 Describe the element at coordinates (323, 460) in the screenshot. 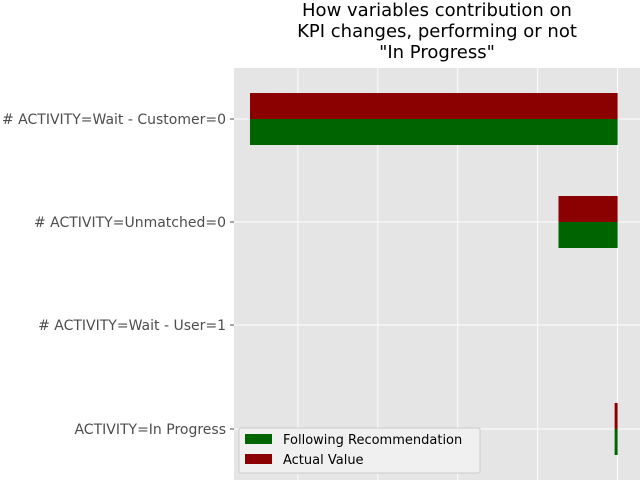

I see `legend-label-1: Actual Value` at that location.